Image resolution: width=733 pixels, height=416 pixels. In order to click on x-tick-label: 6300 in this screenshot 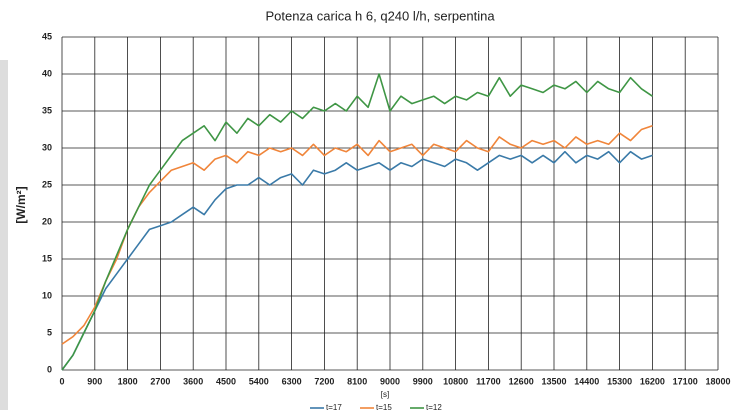, I will do `click(292, 381)`.